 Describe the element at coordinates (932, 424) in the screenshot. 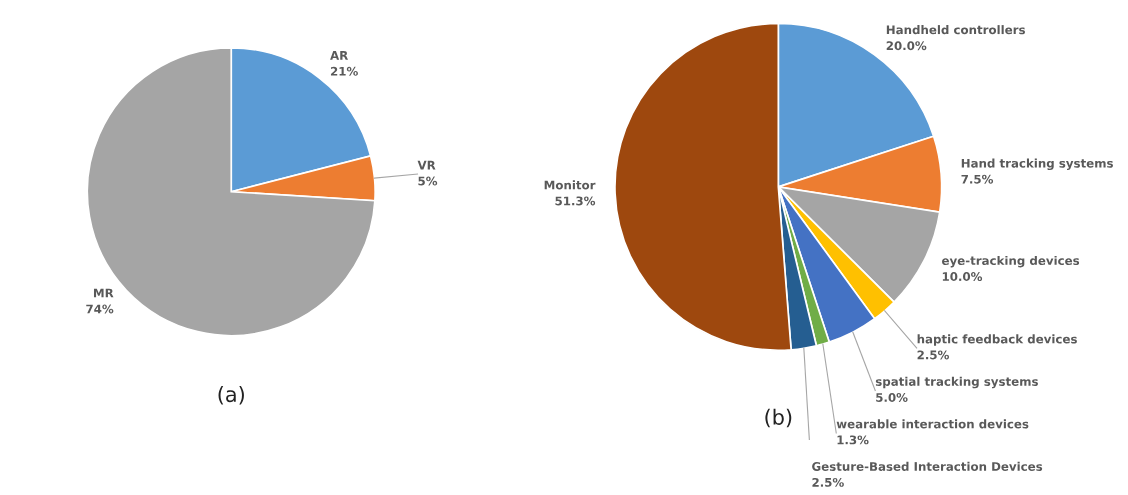

I see `slice-label: wearable interaction devices` at that location.